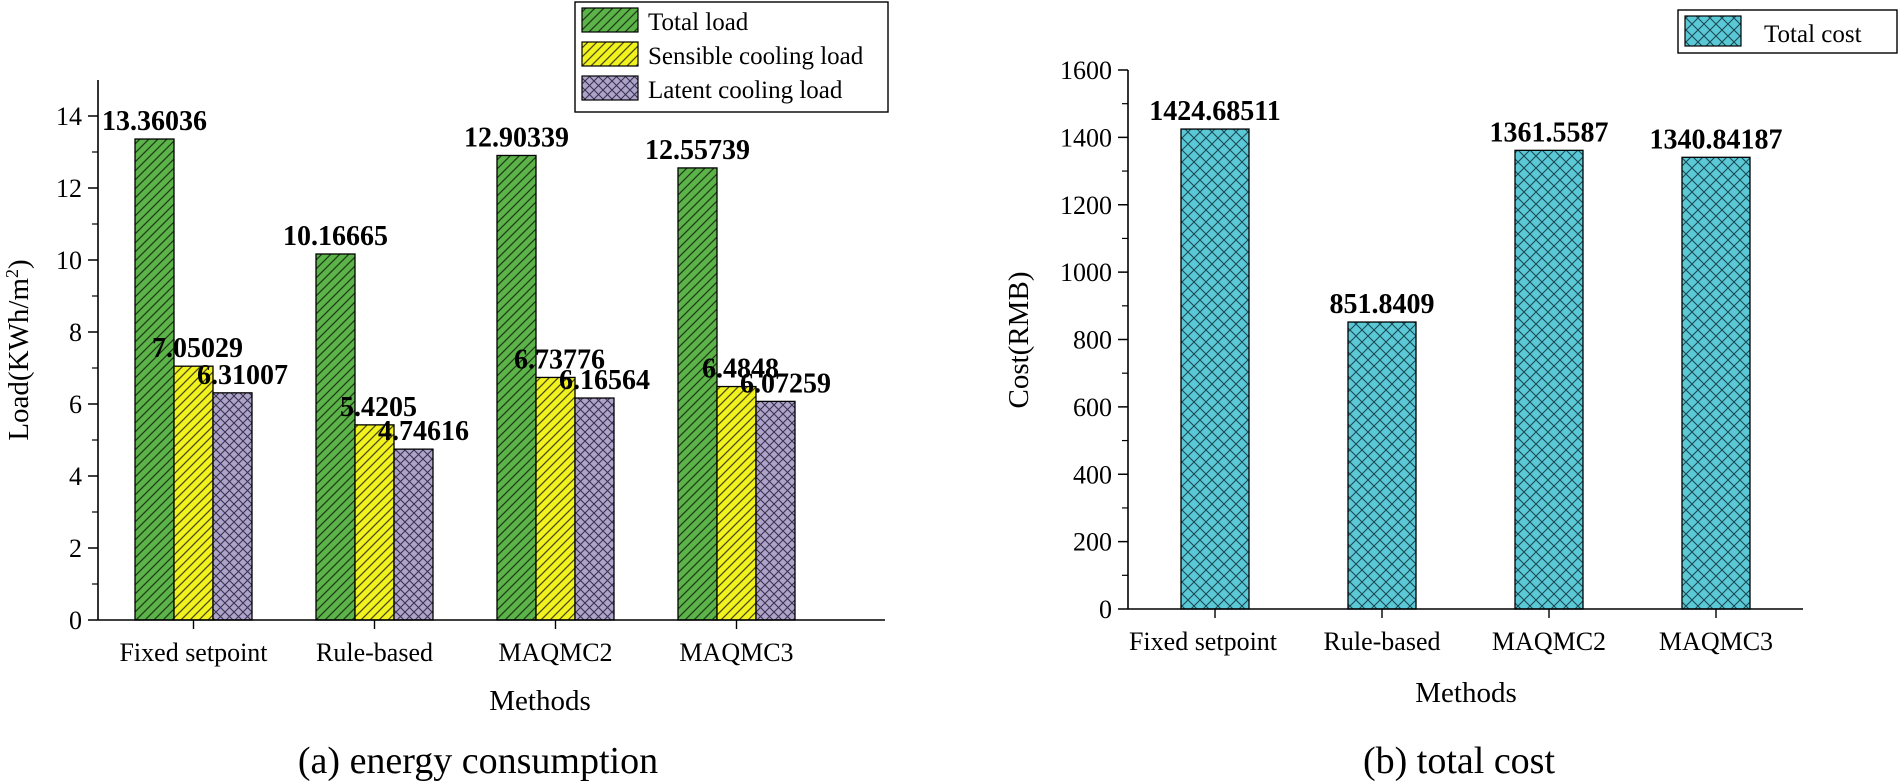 The height and width of the screenshot is (781, 1900). Describe the element at coordinates (1716, 641) in the screenshot. I see `b-x-tick-label-maqmc3: MAQMC3` at that location.